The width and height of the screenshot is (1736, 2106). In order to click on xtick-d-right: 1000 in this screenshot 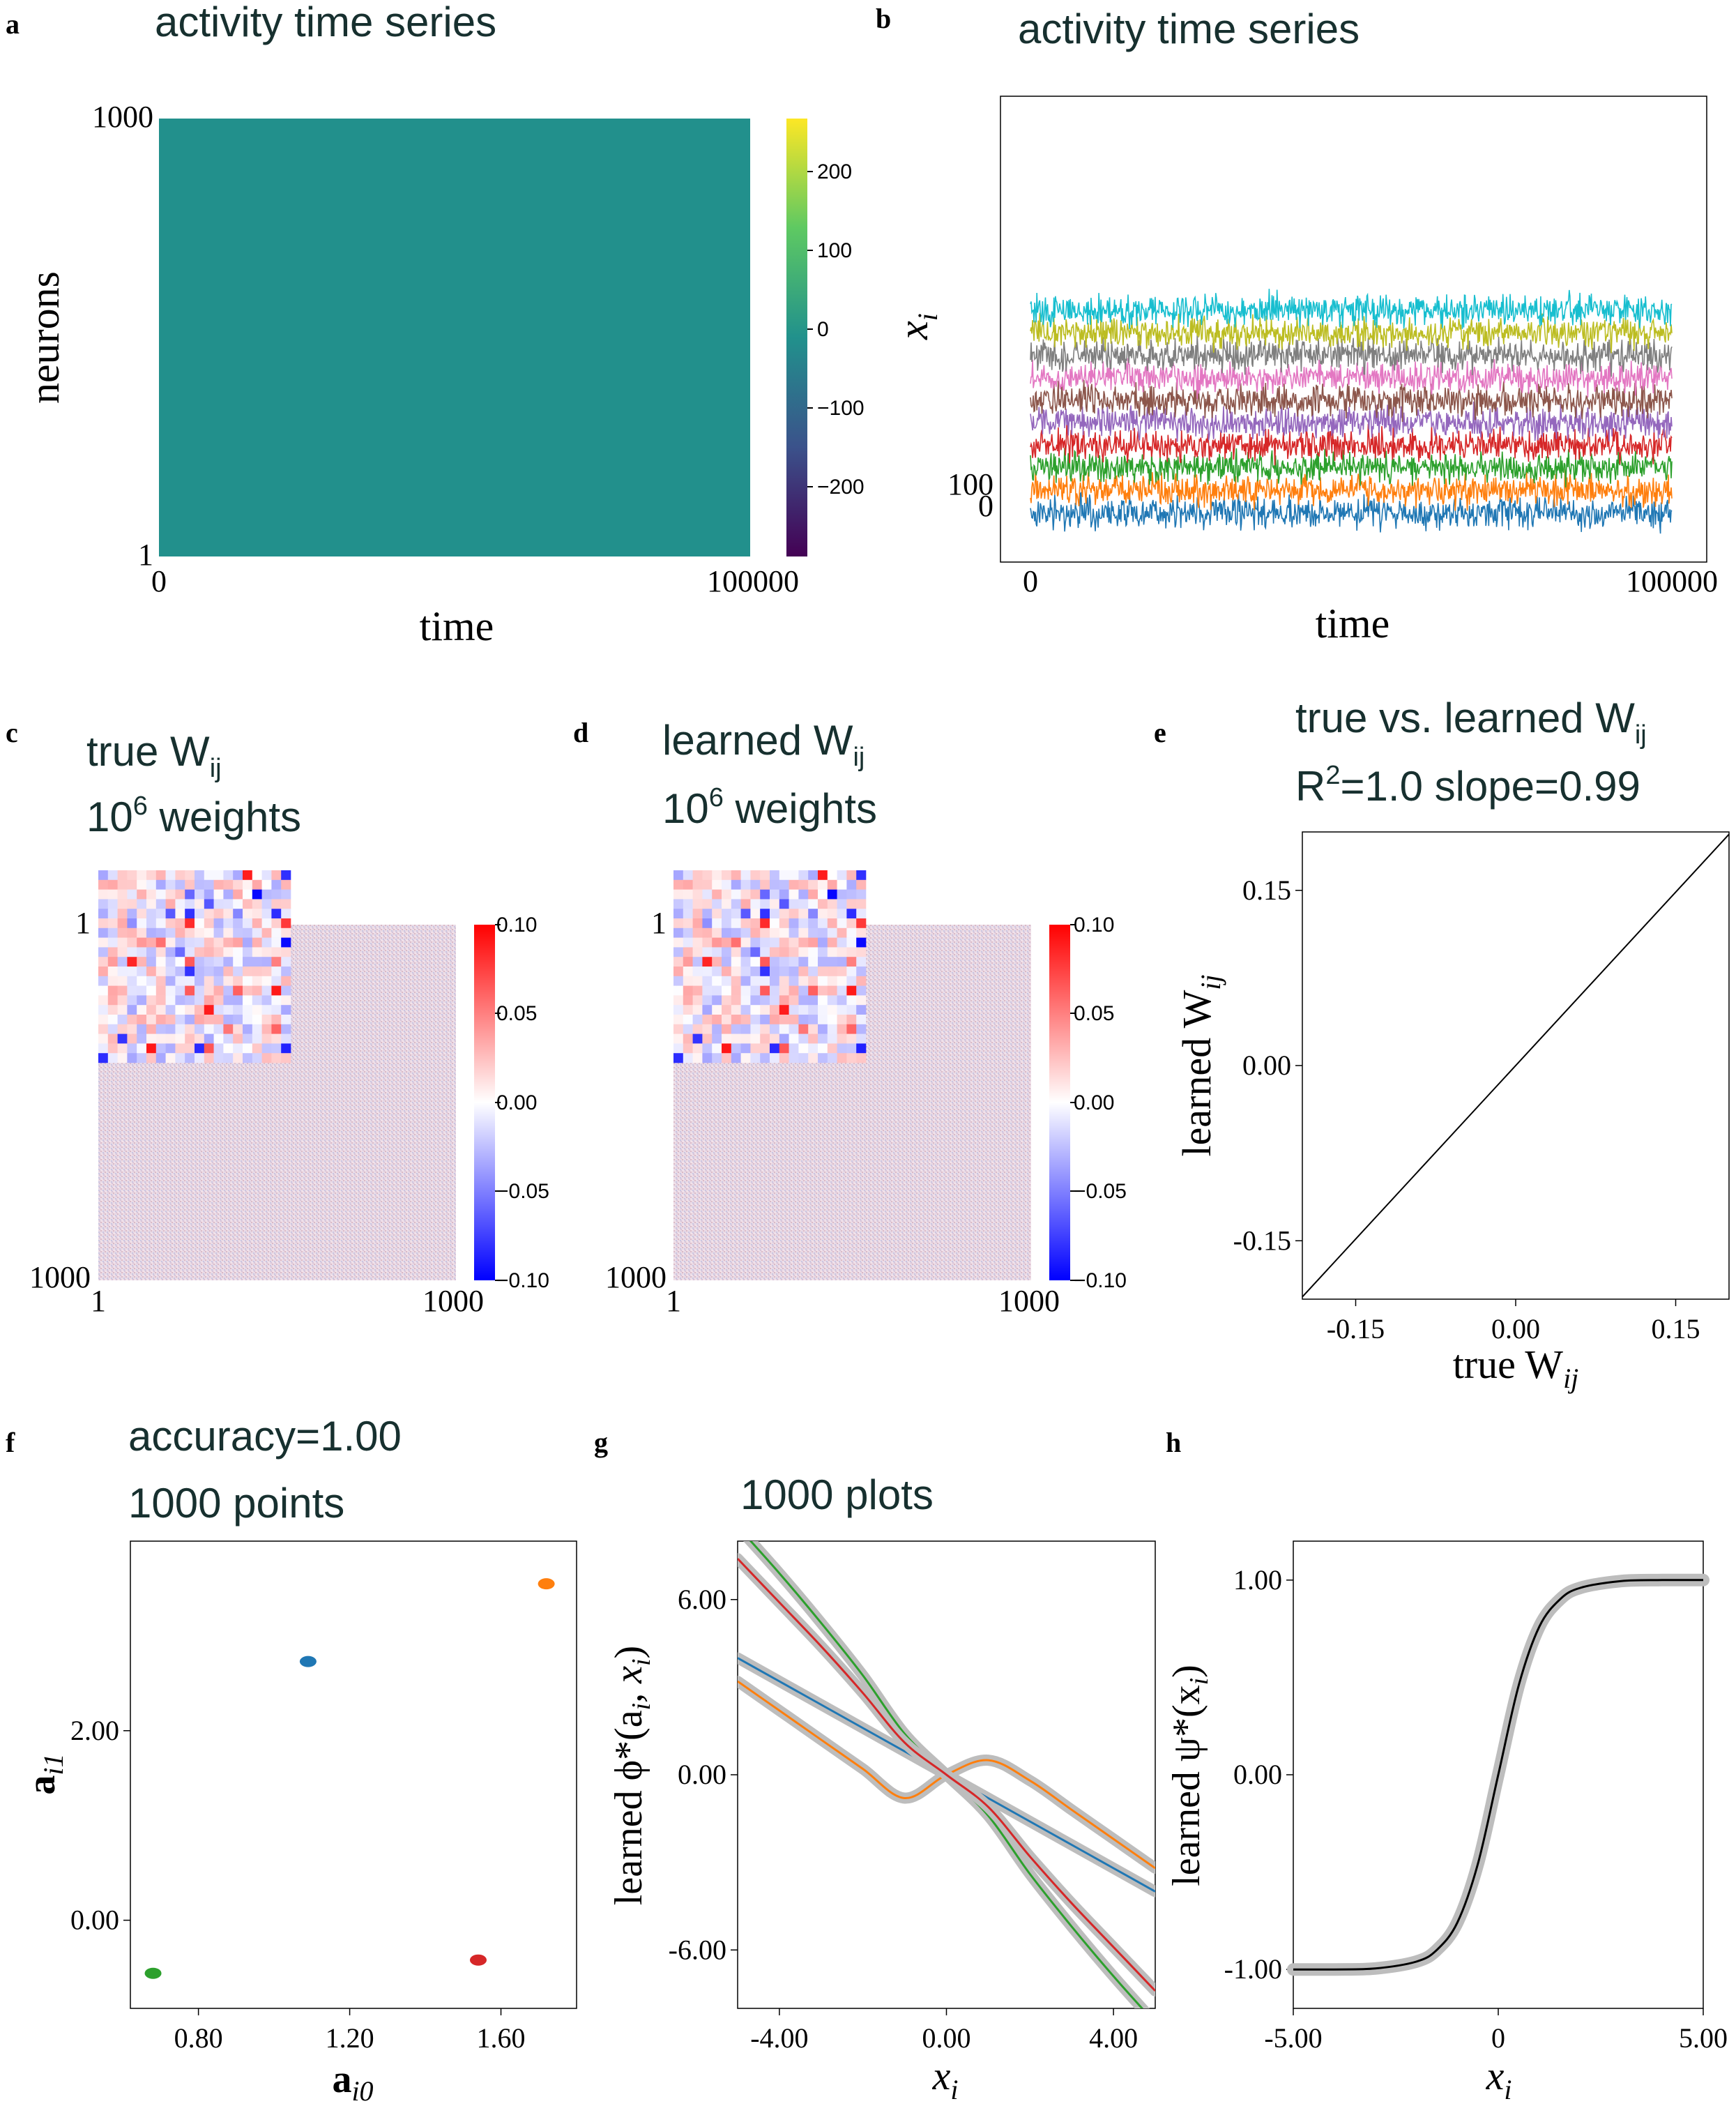, I will do `click(1029, 1301)`.